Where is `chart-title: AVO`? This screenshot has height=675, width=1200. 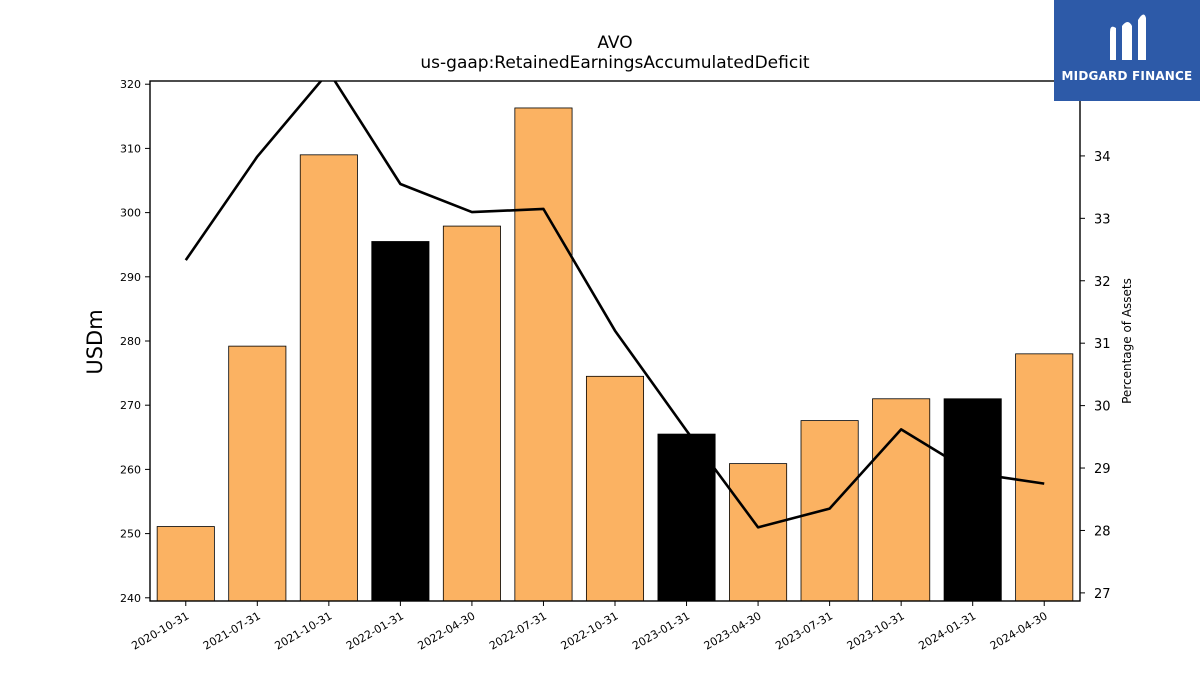
chart-title: AVO is located at coordinates (615, 43).